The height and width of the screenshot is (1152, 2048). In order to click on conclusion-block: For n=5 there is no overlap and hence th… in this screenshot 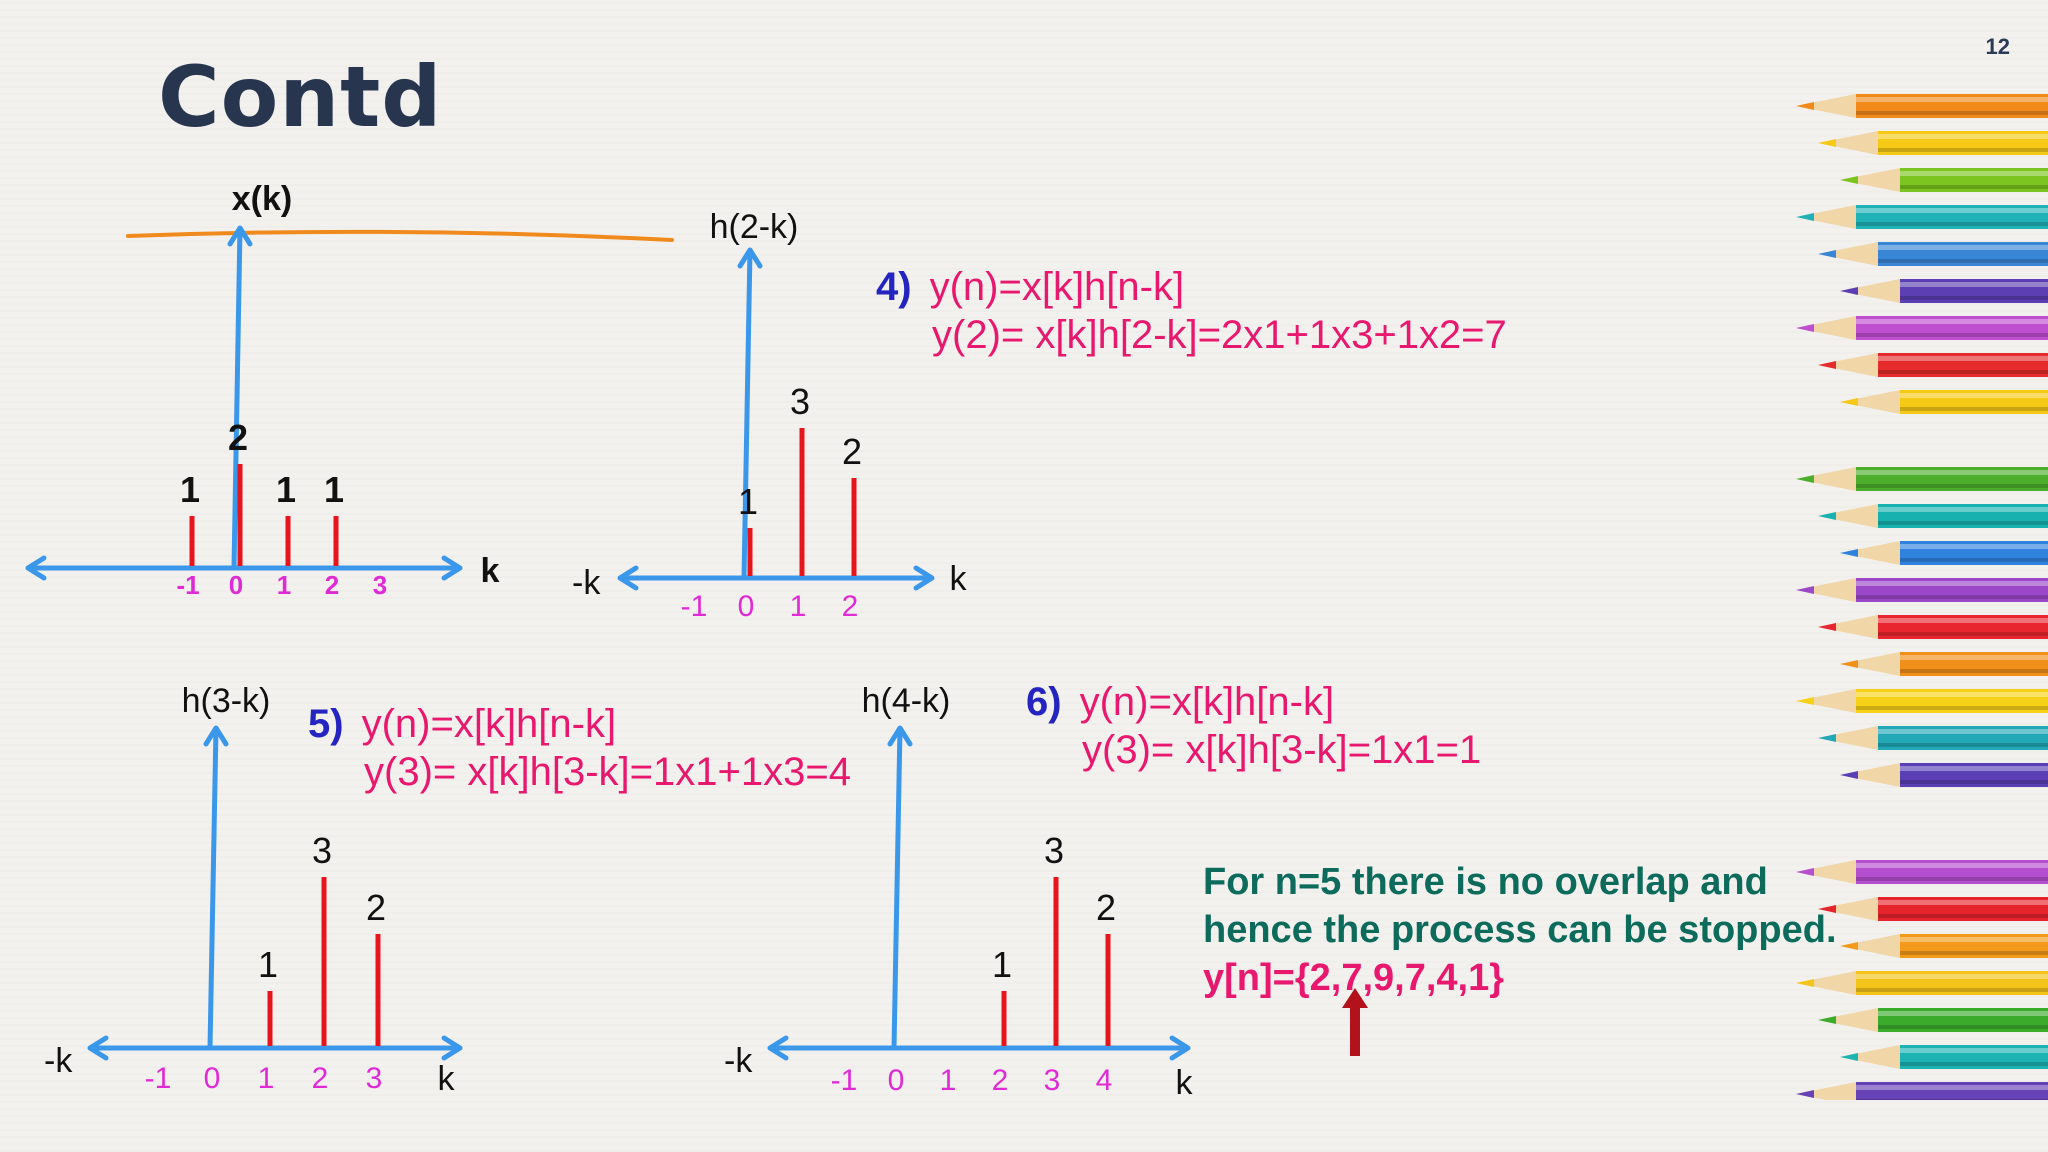, I will do `click(1520, 930)`.